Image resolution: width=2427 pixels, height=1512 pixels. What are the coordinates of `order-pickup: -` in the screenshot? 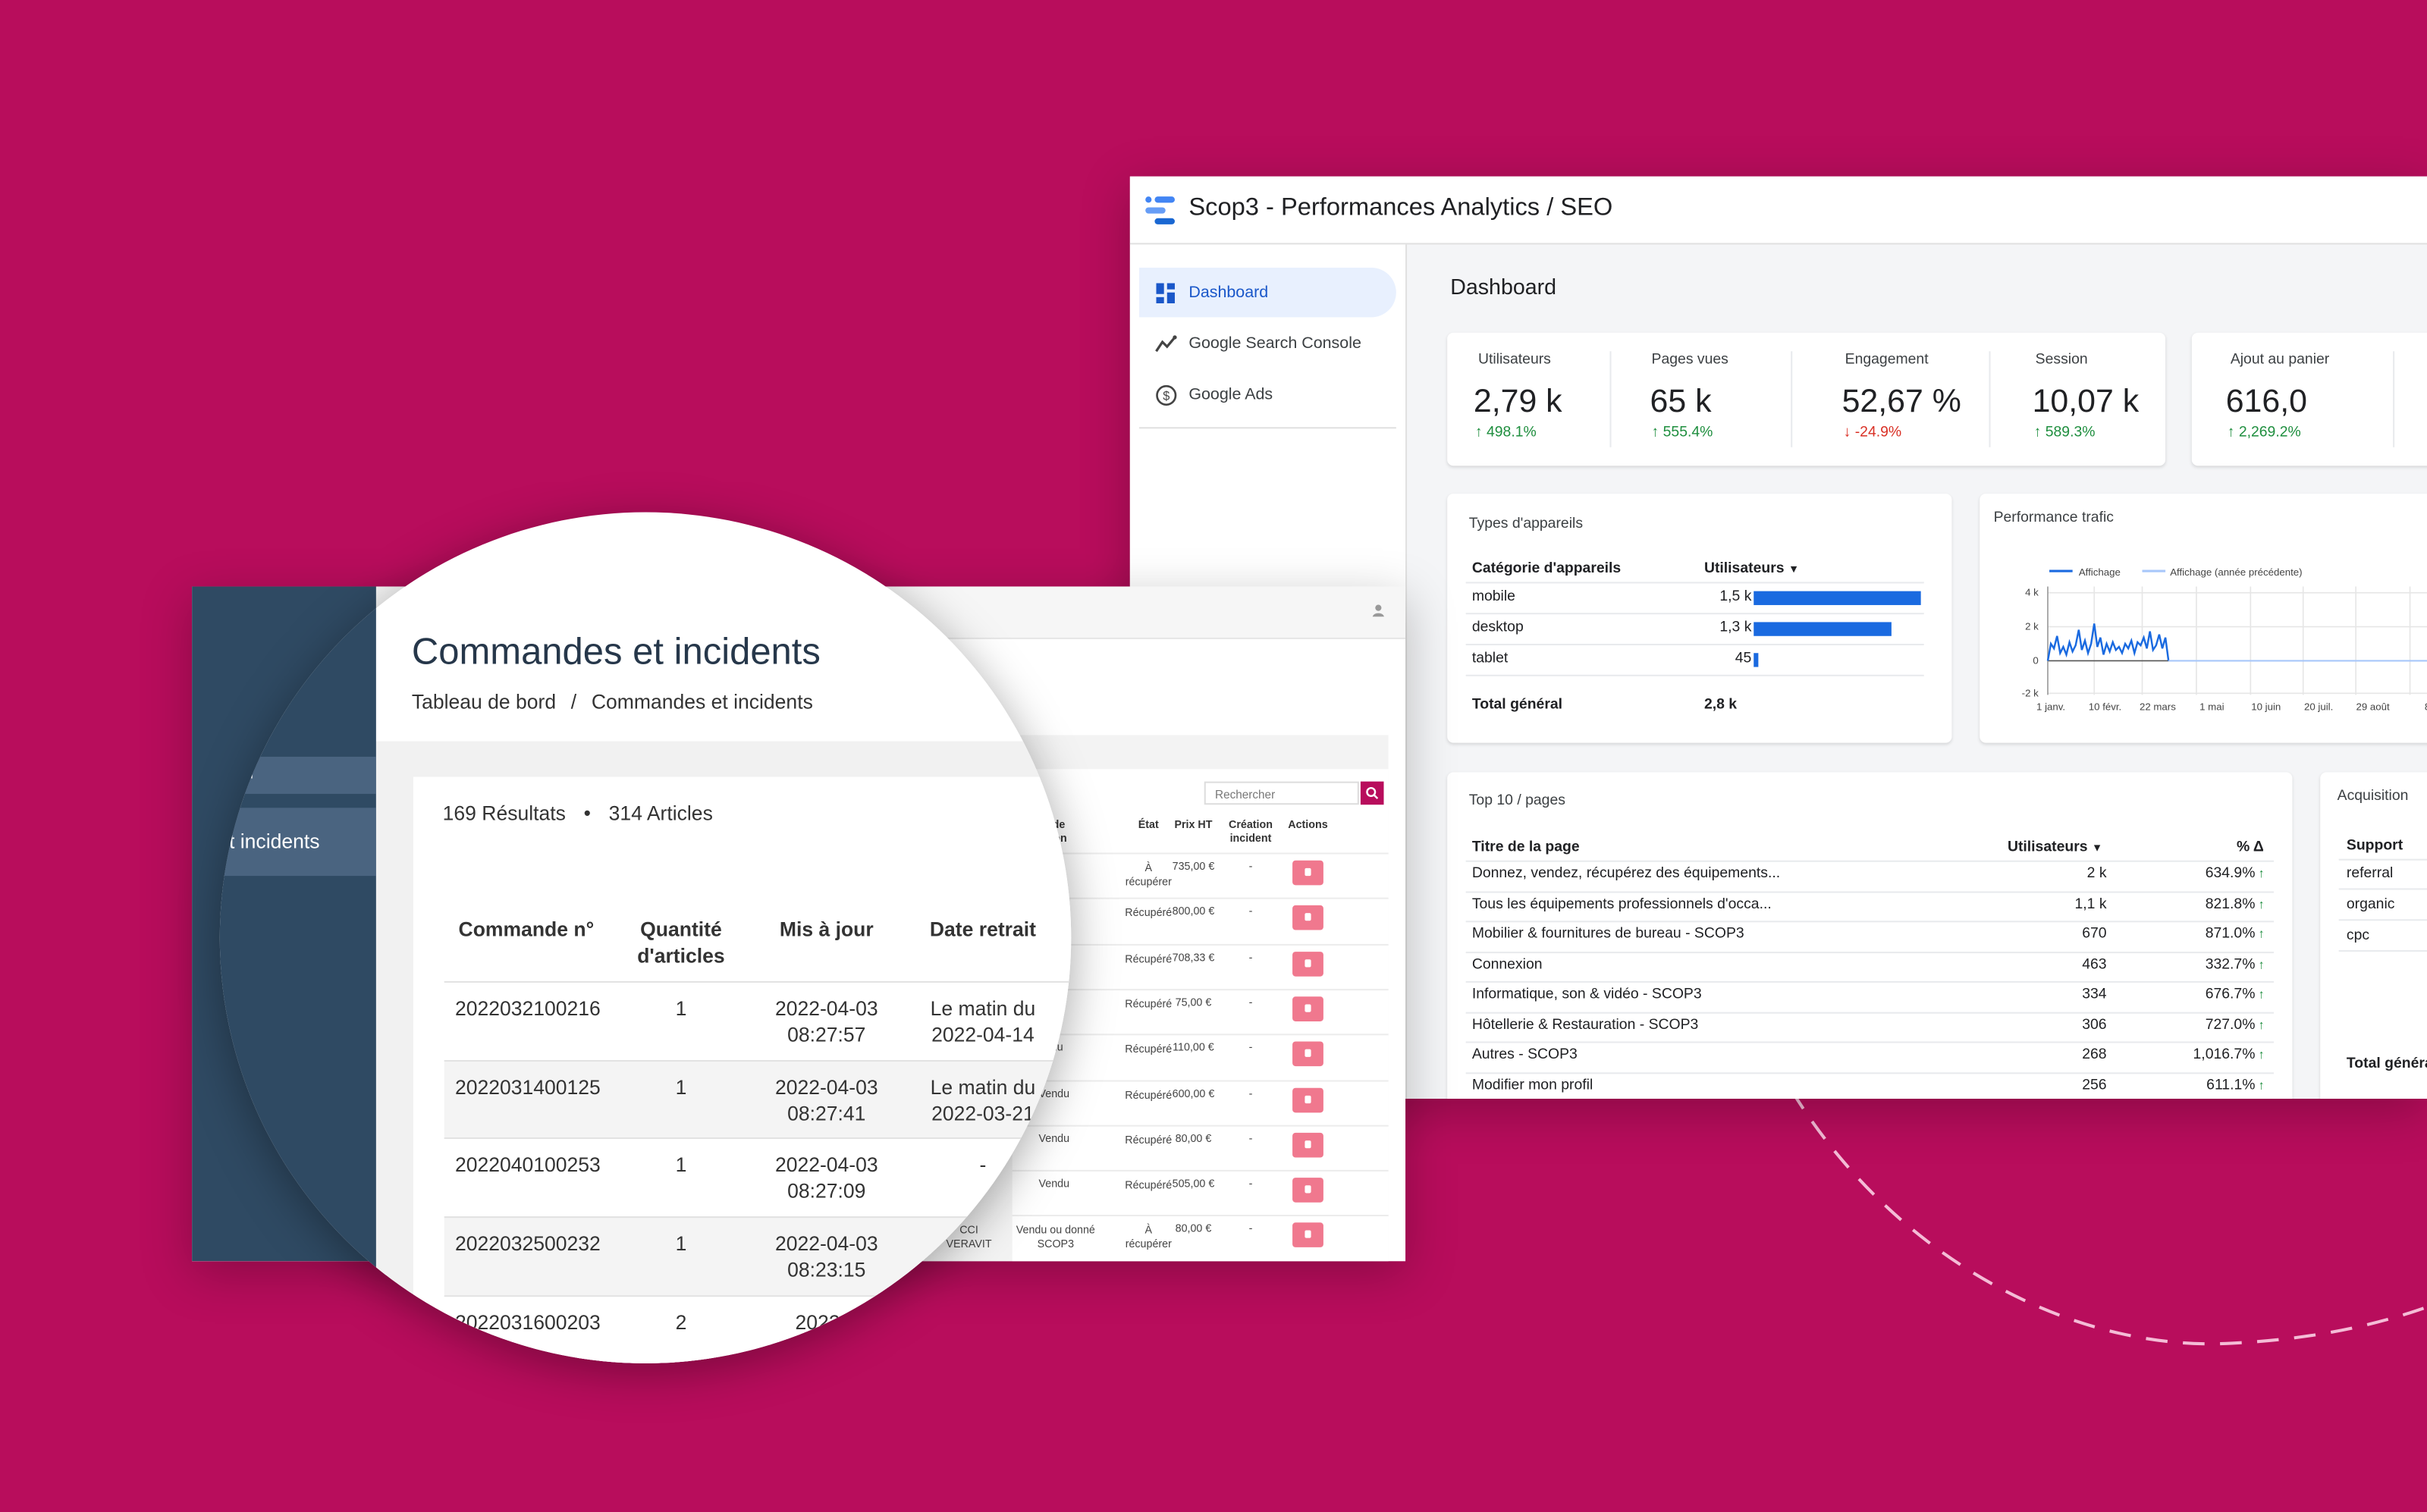 It's located at (983, 1165).